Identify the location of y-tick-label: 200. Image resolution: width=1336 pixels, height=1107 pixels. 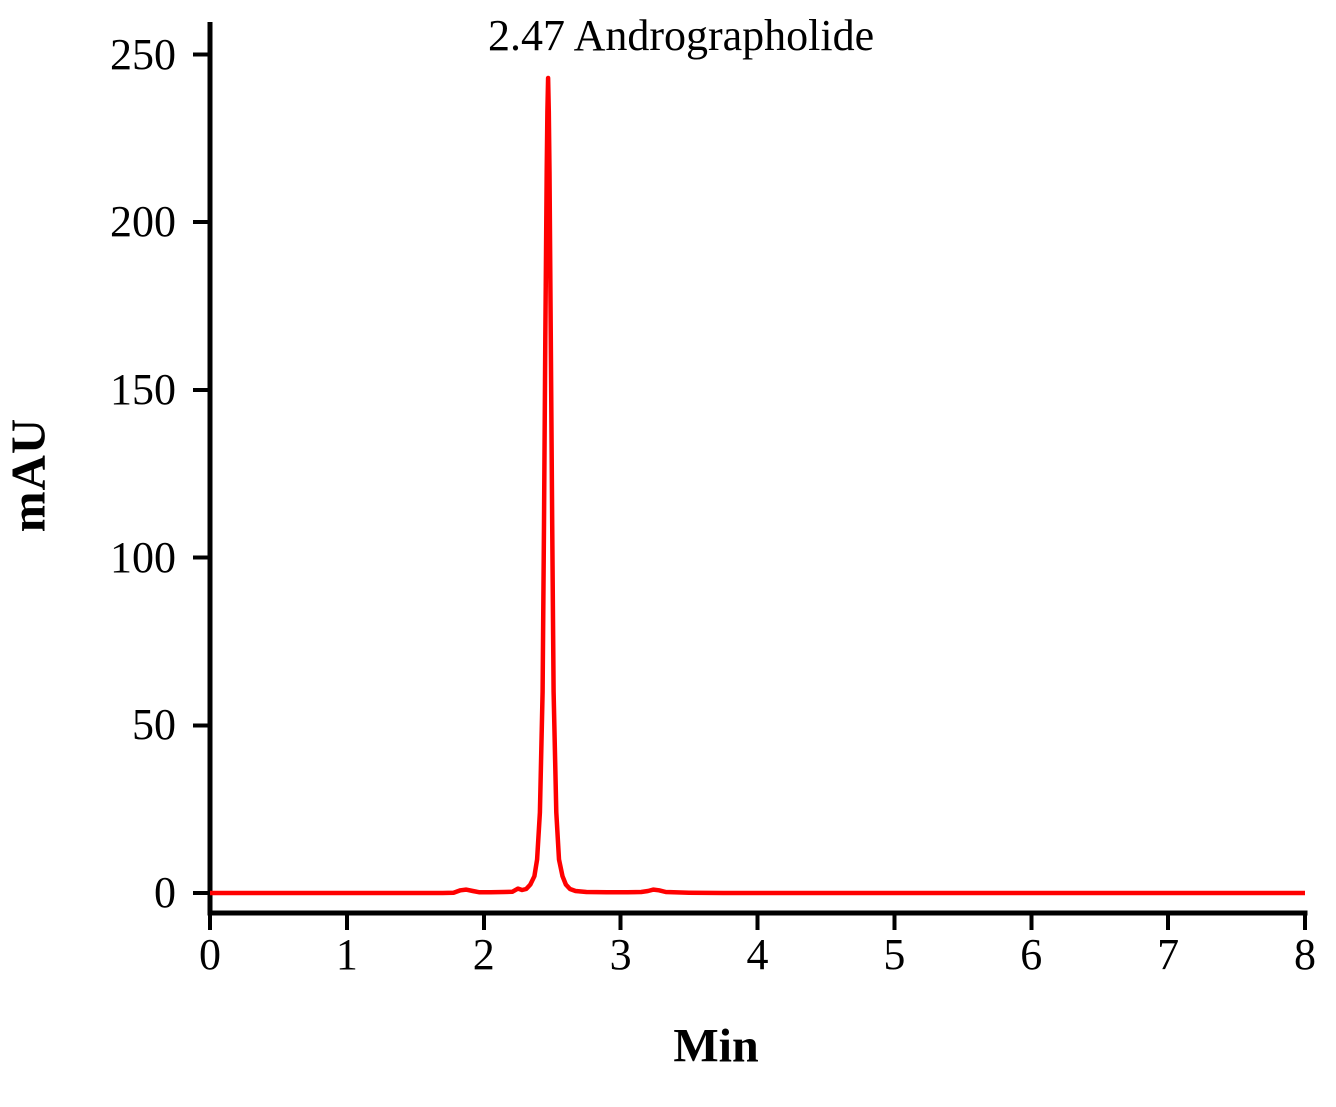
(143, 222).